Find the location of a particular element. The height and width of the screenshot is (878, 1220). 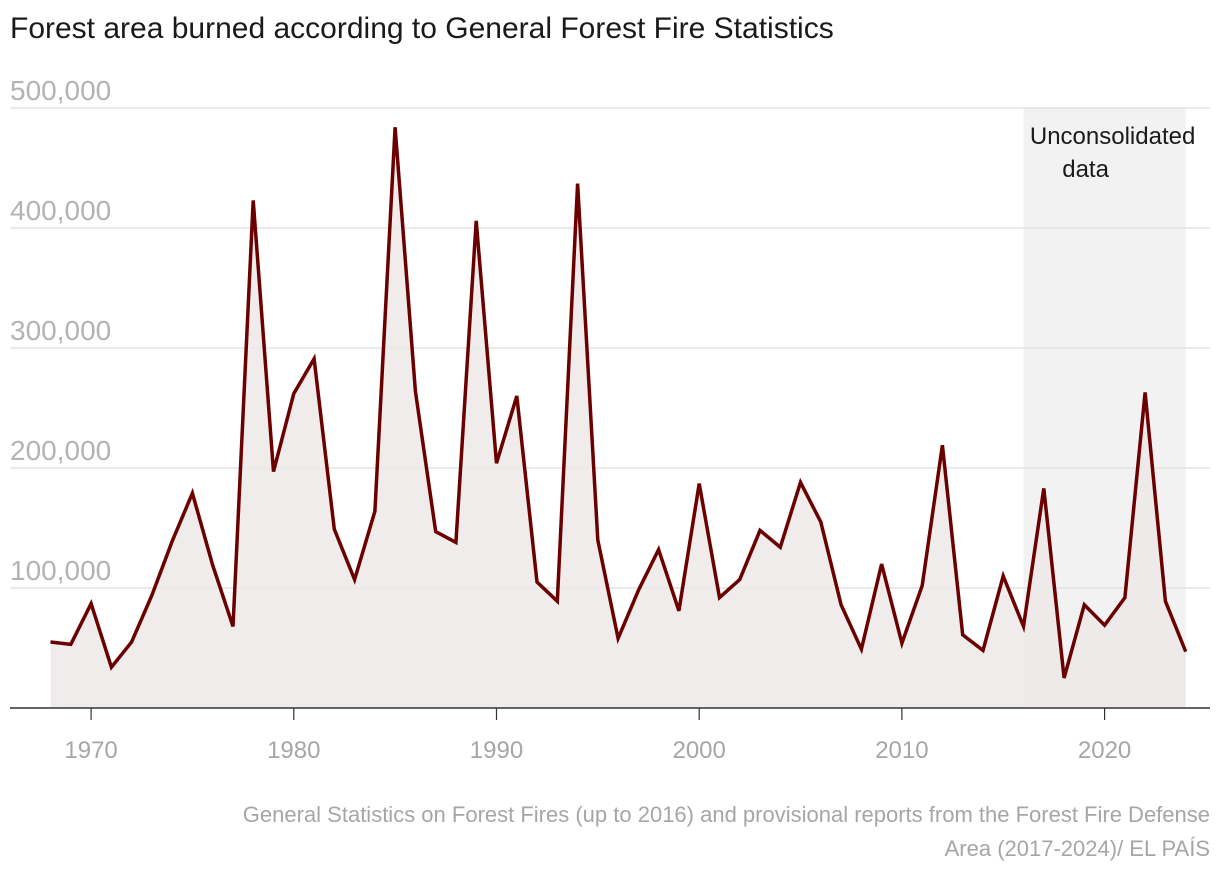

data-point-2007 is located at coordinates (841, 605).